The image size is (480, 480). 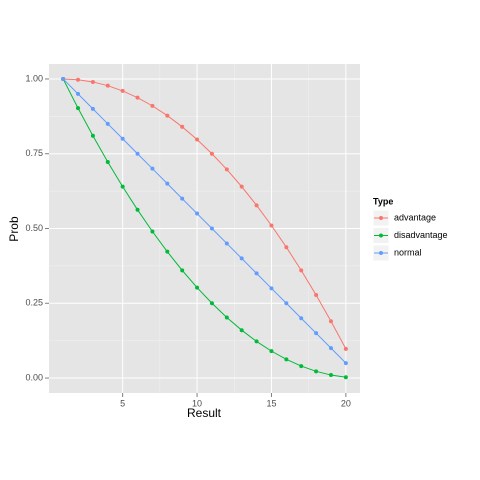 I want to click on x-tick-label: 10, so click(x=197, y=403).